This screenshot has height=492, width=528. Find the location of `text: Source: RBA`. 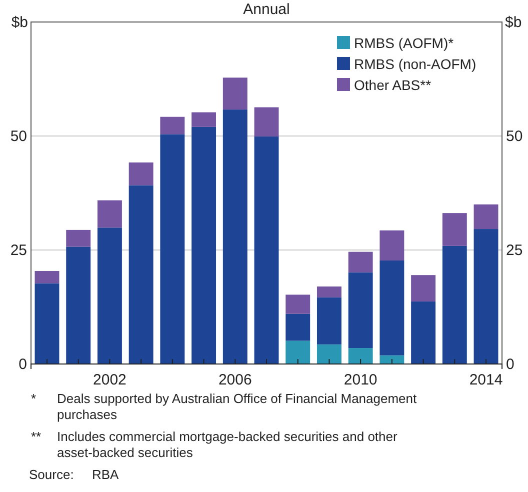

text: Source: RBA is located at coordinates (74, 474).